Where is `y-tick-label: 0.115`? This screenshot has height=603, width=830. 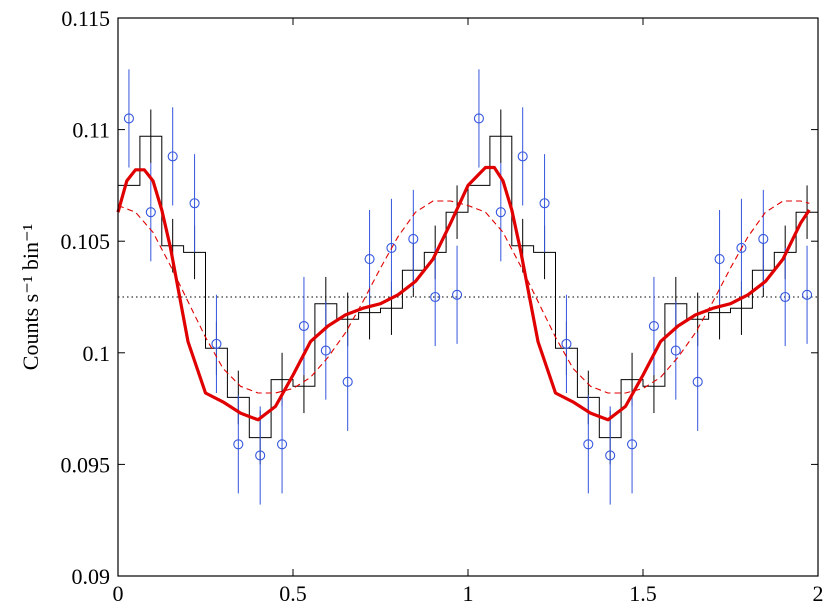
y-tick-label: 0.115 is located at coordinates (85, 18).